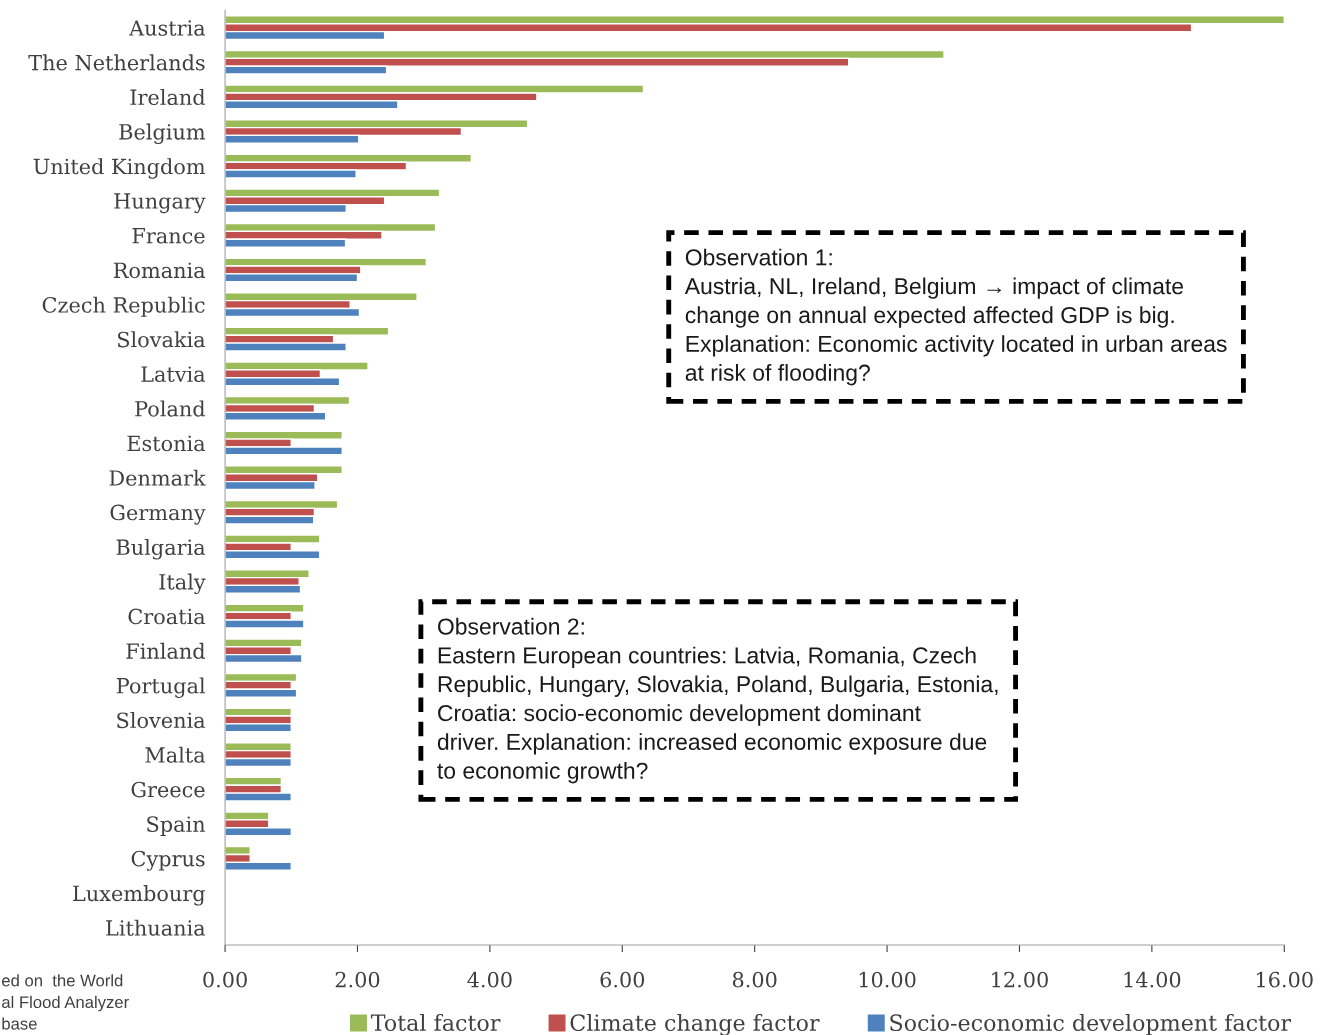 This screenshot has width=1324, height=1035. What do you see at coordinates (160, 203) in the screenshot?
I see `y-tick-label: Hungary` at bounding box center [160, 203].